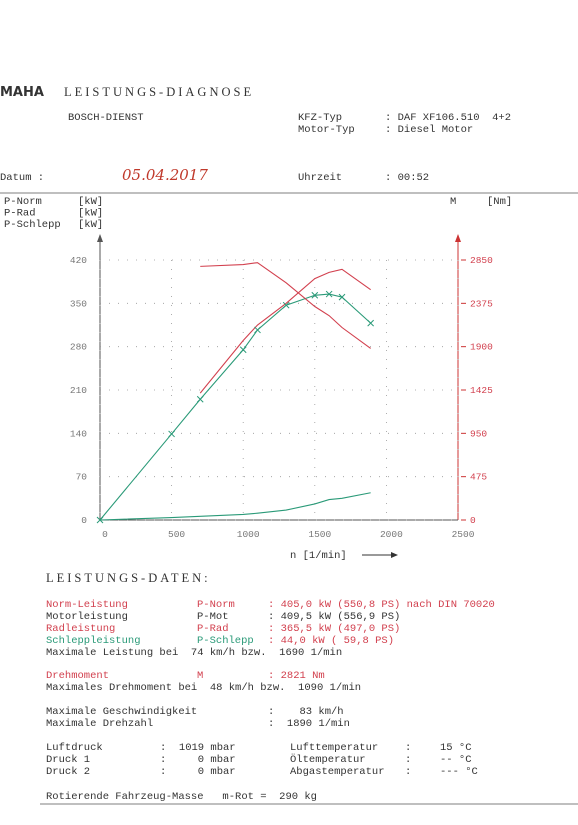  I want to click on data-cell: : 405,0 kW (550,8 PS) nach DIN 70020, so click(381, 605).